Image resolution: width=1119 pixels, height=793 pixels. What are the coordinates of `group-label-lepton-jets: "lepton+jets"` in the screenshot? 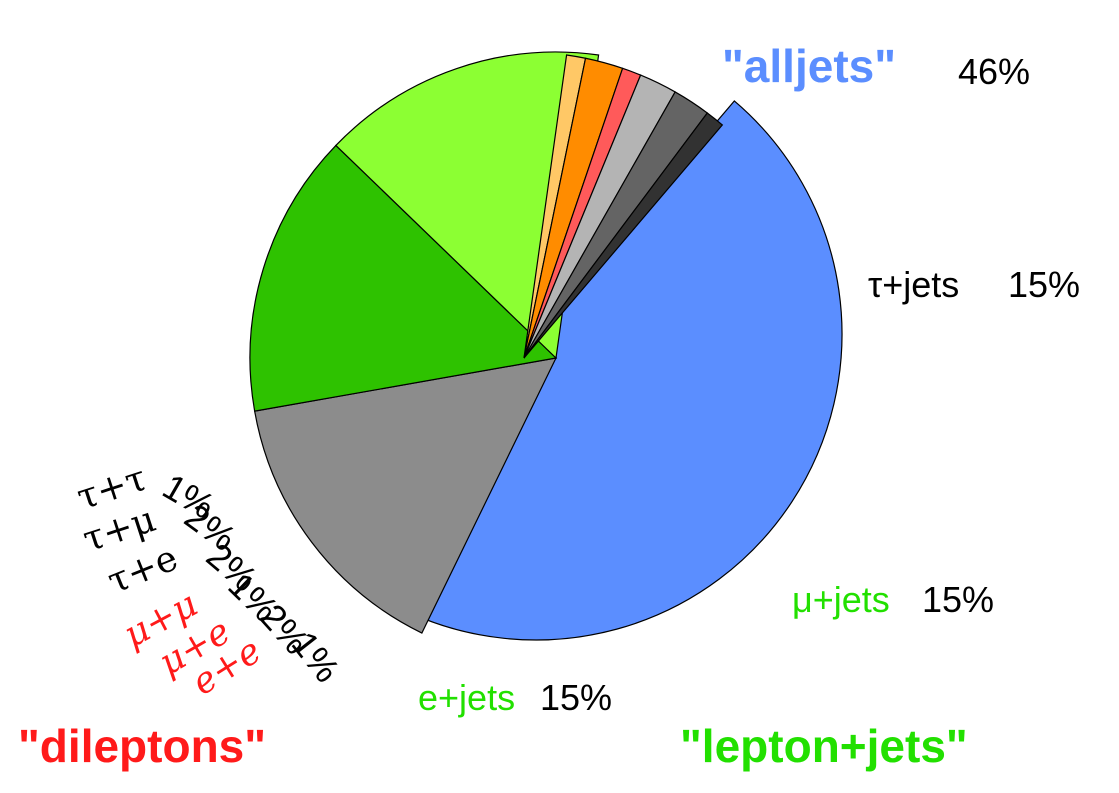 It's located at (824, 746).